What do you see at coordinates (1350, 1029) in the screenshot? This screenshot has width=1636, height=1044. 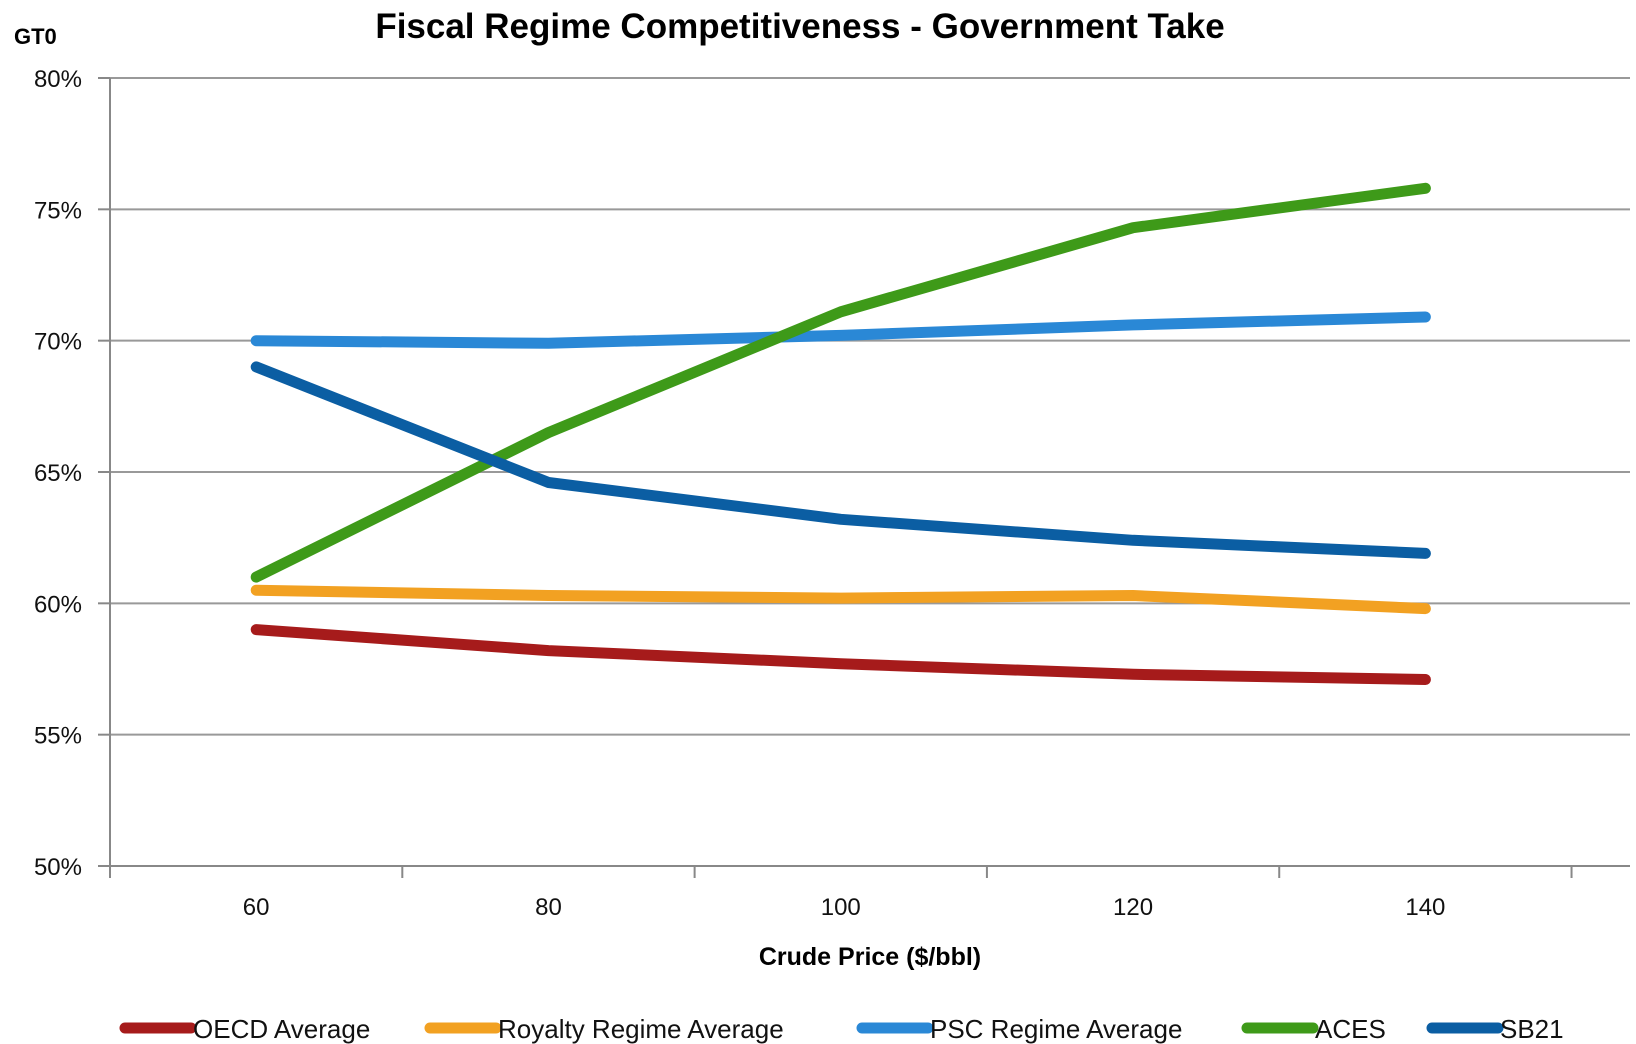 I see `legend-label-aces: ACES` at bounding box center [1350, 1029].